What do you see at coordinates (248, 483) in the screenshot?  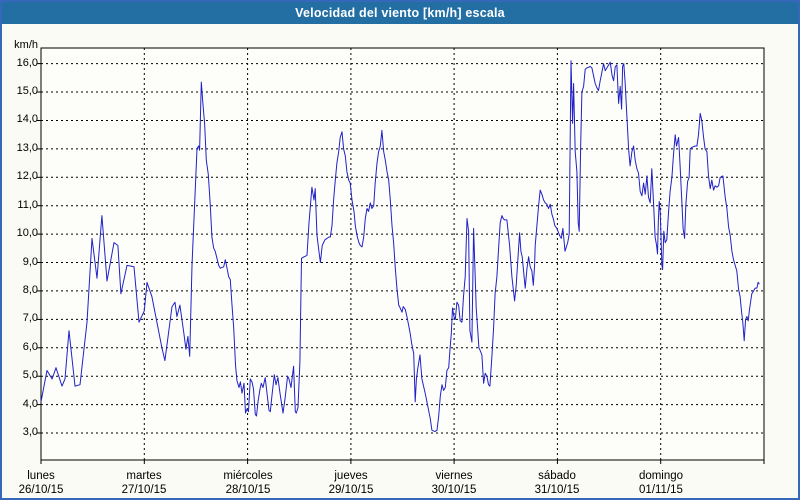 I see `day-label: miércoles 28/10/15` at bounding box center [248, 483].